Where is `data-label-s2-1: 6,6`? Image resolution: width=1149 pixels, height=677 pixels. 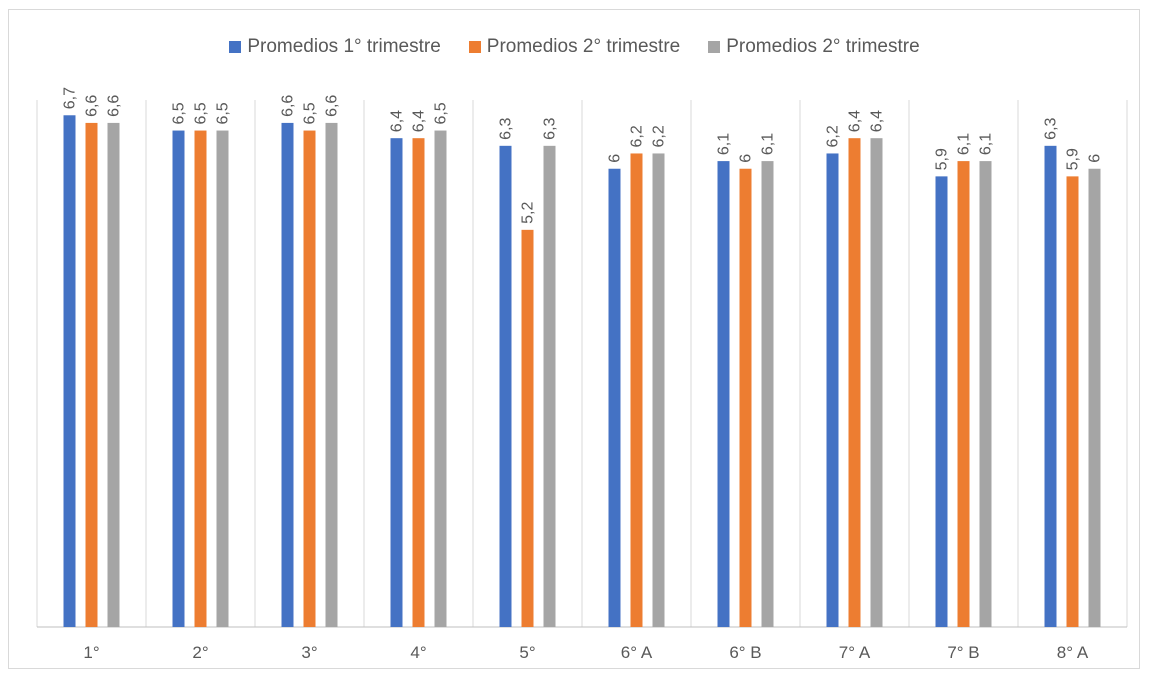 data-label-s2-1: 6,6 is located at coordinates (92, 106).